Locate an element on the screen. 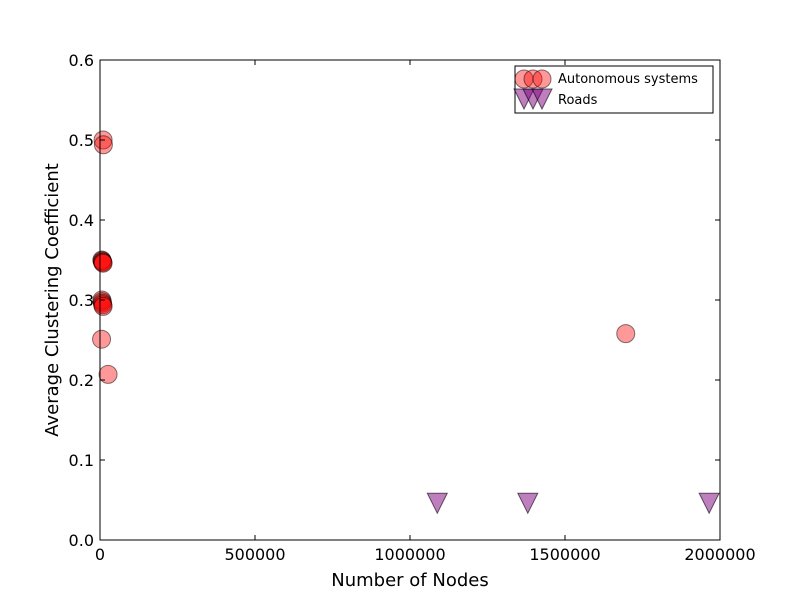 The image size is (800, 600). x-tick-label: 0 is located at coordinates (100, 554).